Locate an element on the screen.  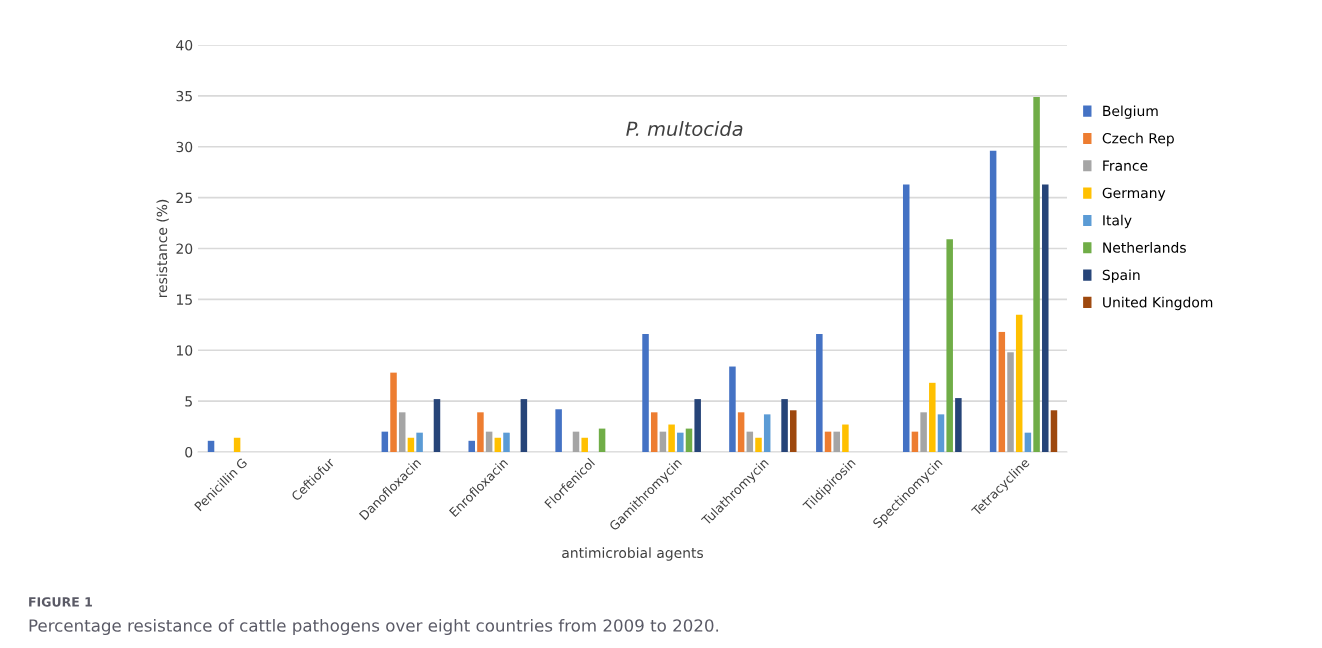
legend-label: Germany is located at coordinates (1134, 194).